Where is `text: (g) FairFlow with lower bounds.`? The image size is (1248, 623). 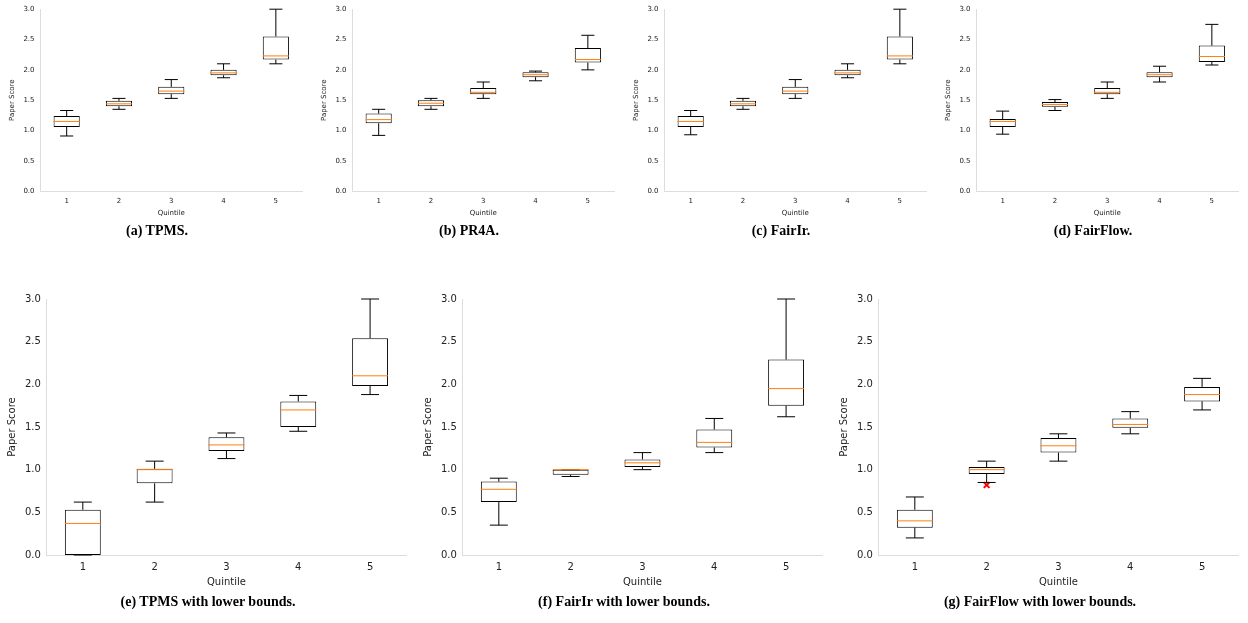
text: (g) FairFlow with lower bounds. is located at coordinates (1040, 602).